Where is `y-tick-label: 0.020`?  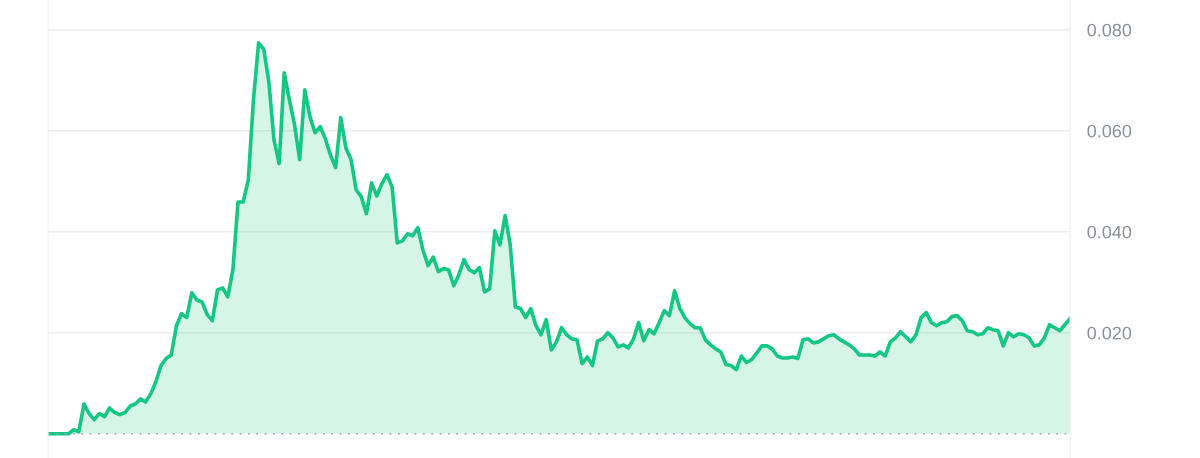 y-tick-label: 0.020 is located at coordinates (1109, 333).